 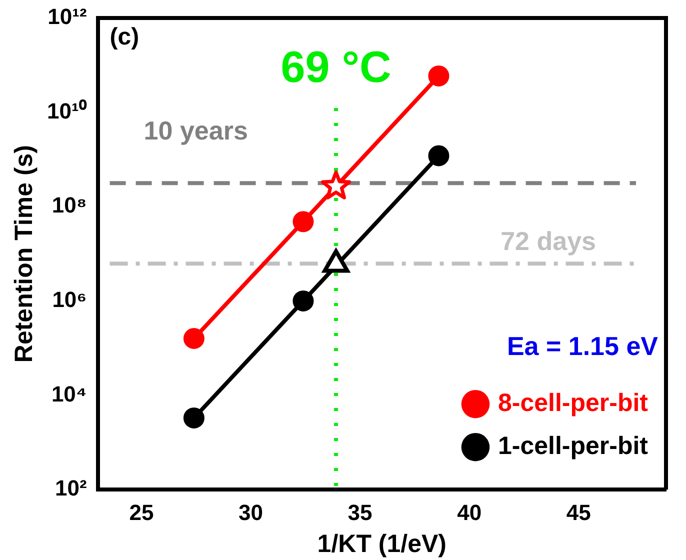 What do you see at coordinates (360, 512) in the screenshot?
I see `x-tick-label: 35` at bounding box center [360, 512].